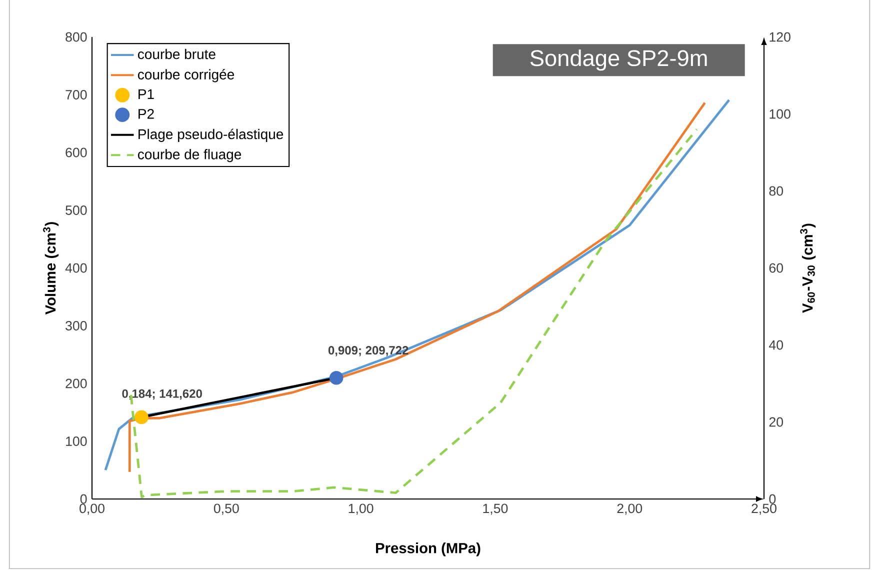 The image size is (875, 570). I want to click on data-label: 0,184; 141,620, so click(162, 394).